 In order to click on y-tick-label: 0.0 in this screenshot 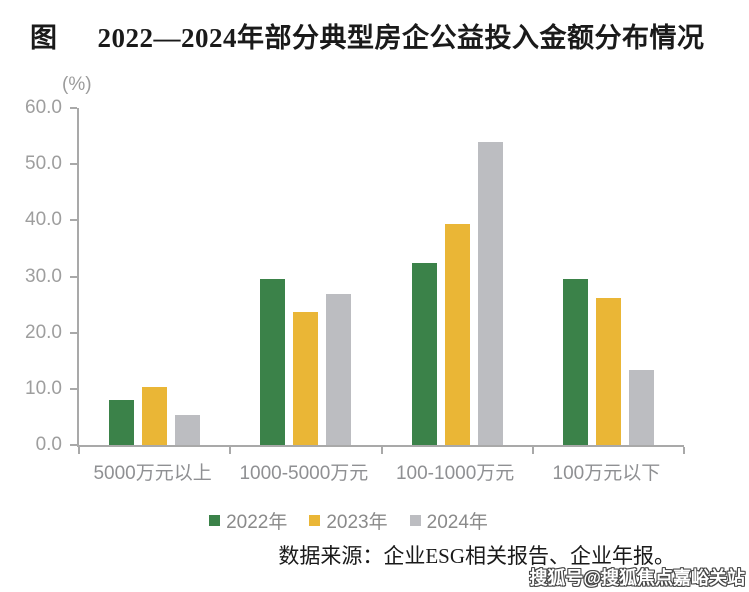, I will do `click(48, 444)`.